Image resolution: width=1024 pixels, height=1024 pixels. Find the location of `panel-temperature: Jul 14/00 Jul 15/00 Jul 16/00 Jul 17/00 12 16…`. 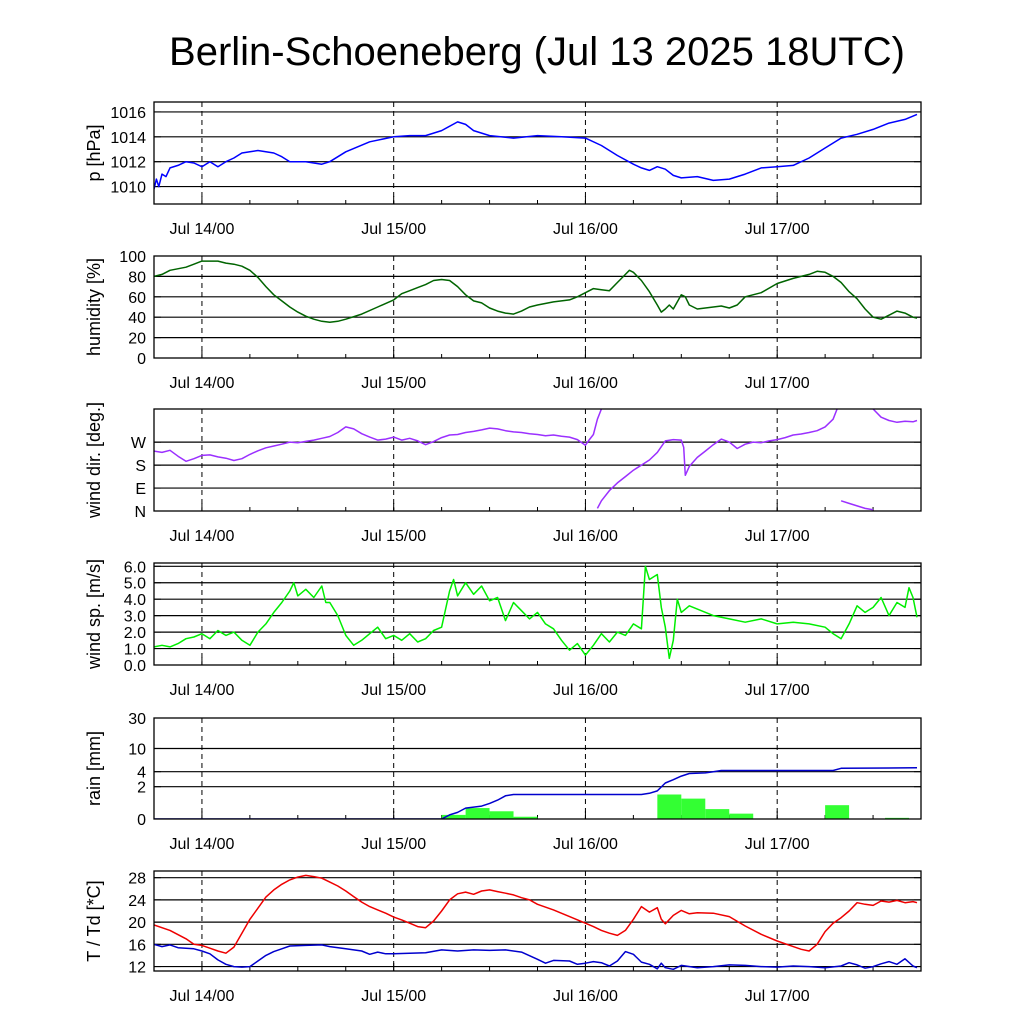

panel-temperature: Jul 14/00 Jul 15/00 Jul 16/00 Jul 17/00 12 16… is located at coordinates (503, 937).